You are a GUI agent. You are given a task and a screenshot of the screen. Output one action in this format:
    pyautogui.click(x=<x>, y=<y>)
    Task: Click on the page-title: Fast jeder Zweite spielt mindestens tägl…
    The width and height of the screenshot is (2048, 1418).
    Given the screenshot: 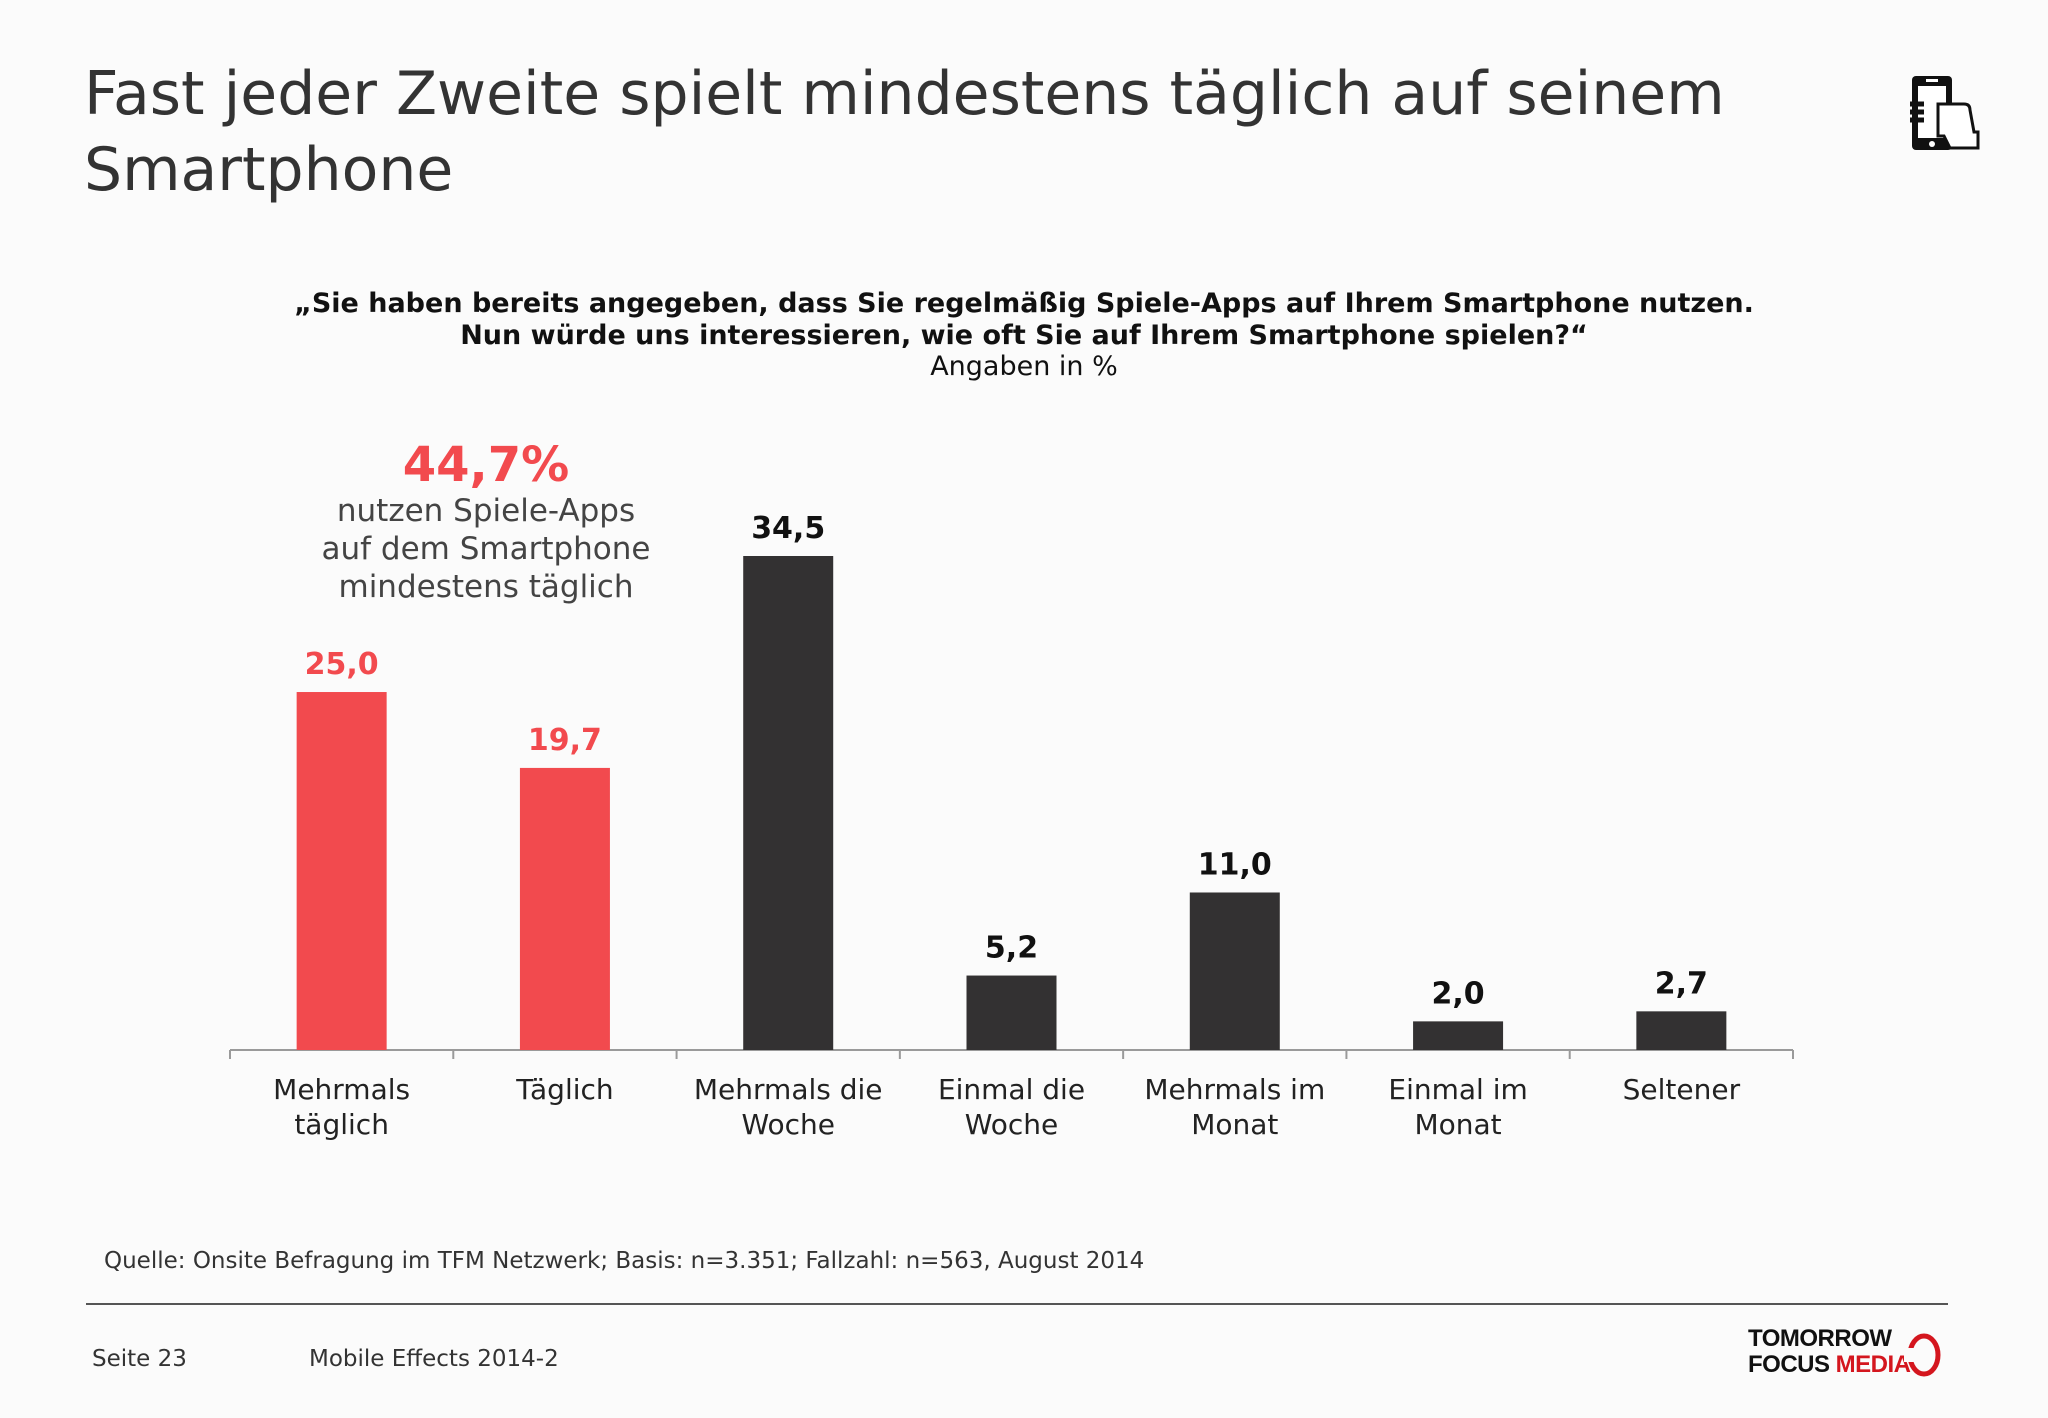 What is the action you would take?
    pyautogui.click(x=964, y=132)
    